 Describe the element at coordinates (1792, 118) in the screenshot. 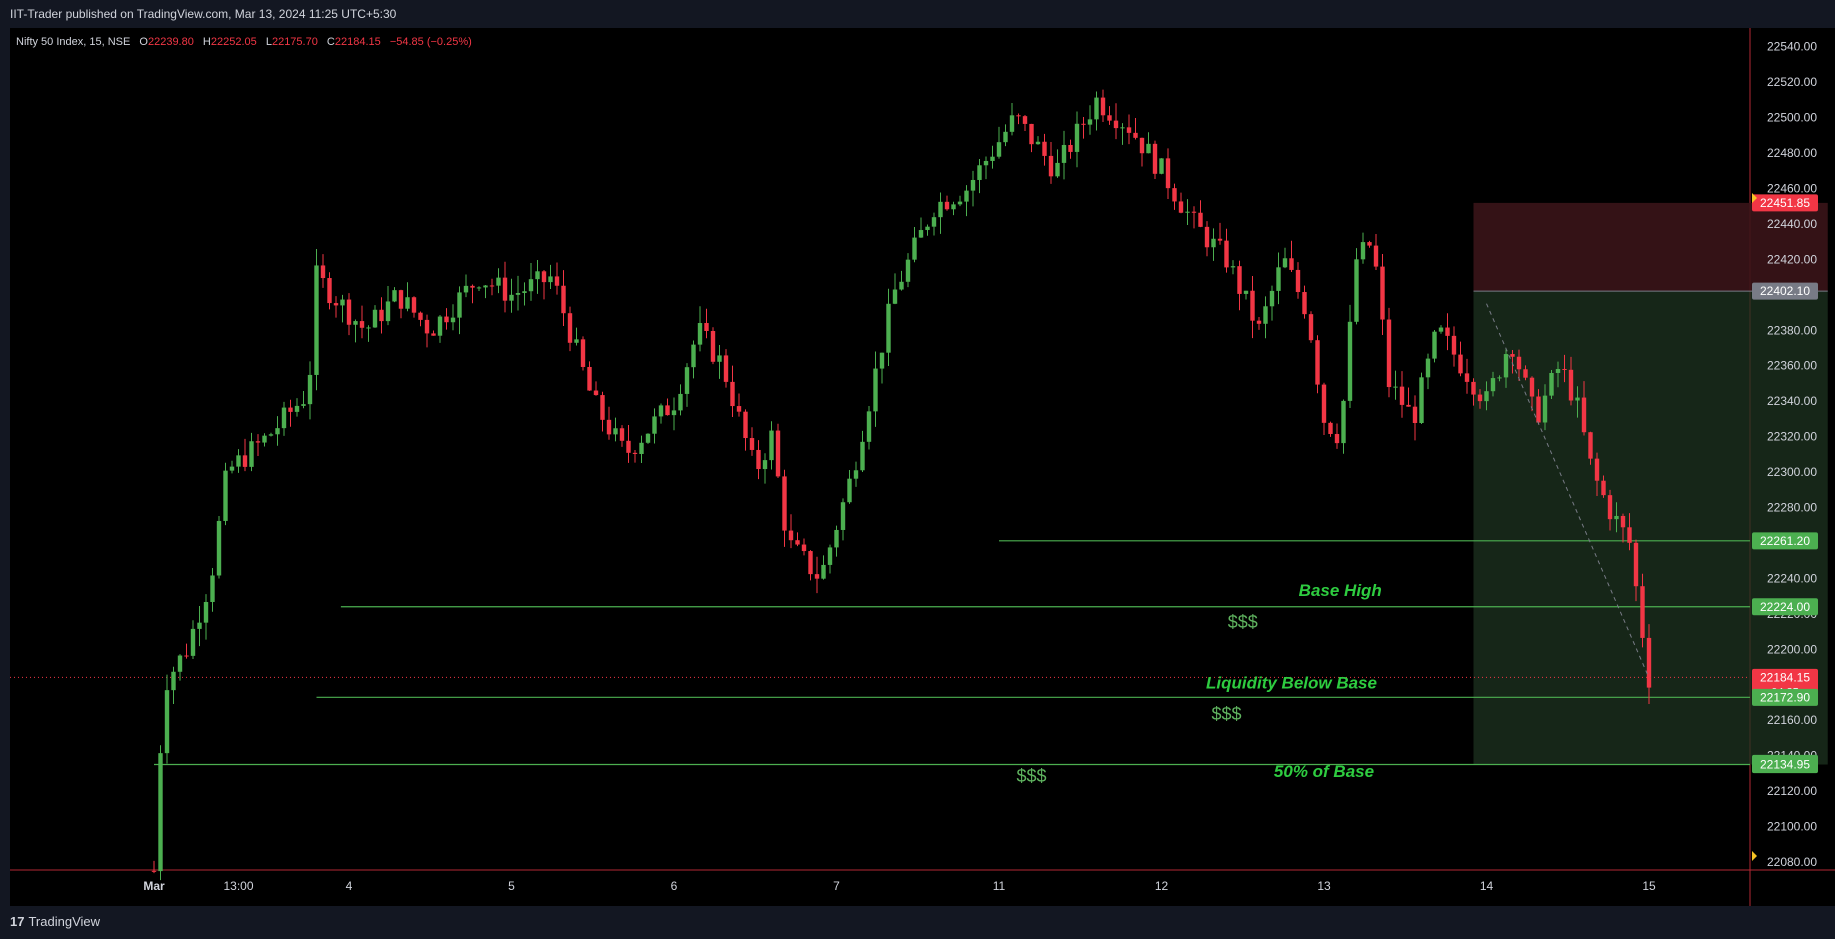

I see `y-tick-label: 22500.00` at that location.